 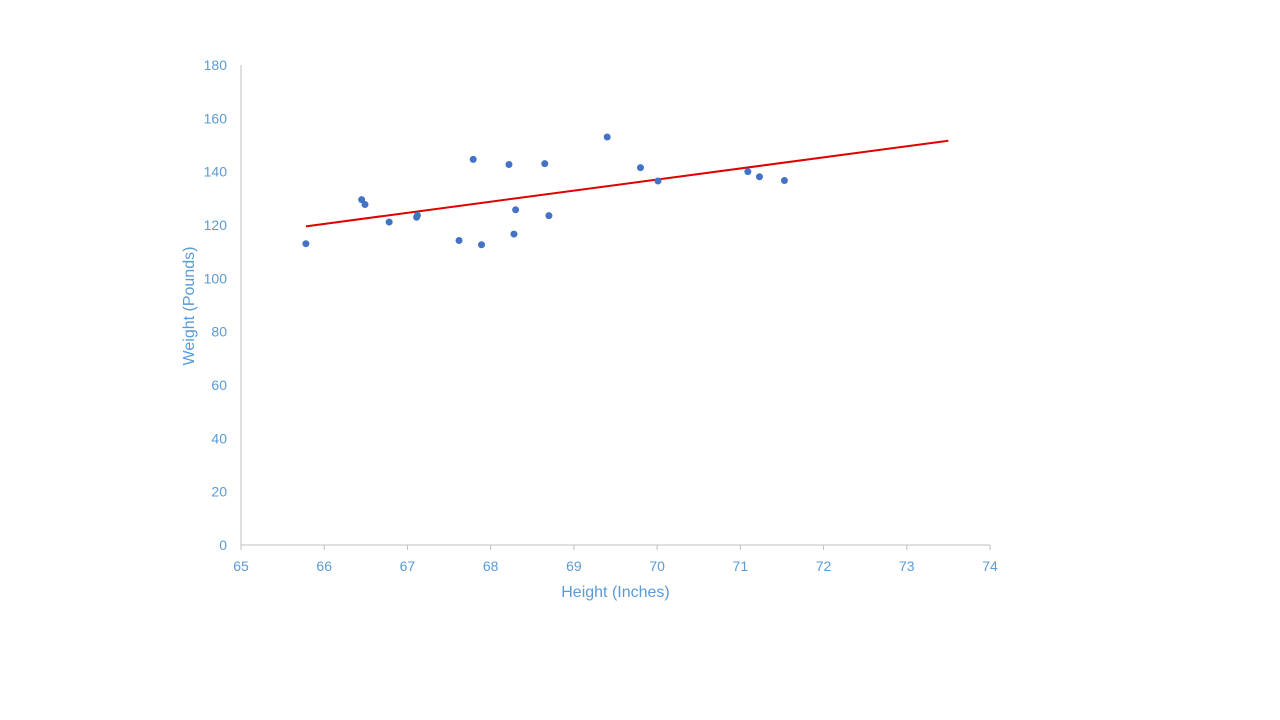 I want to click on y-tick-label: 160, so click(x=216, y=118).